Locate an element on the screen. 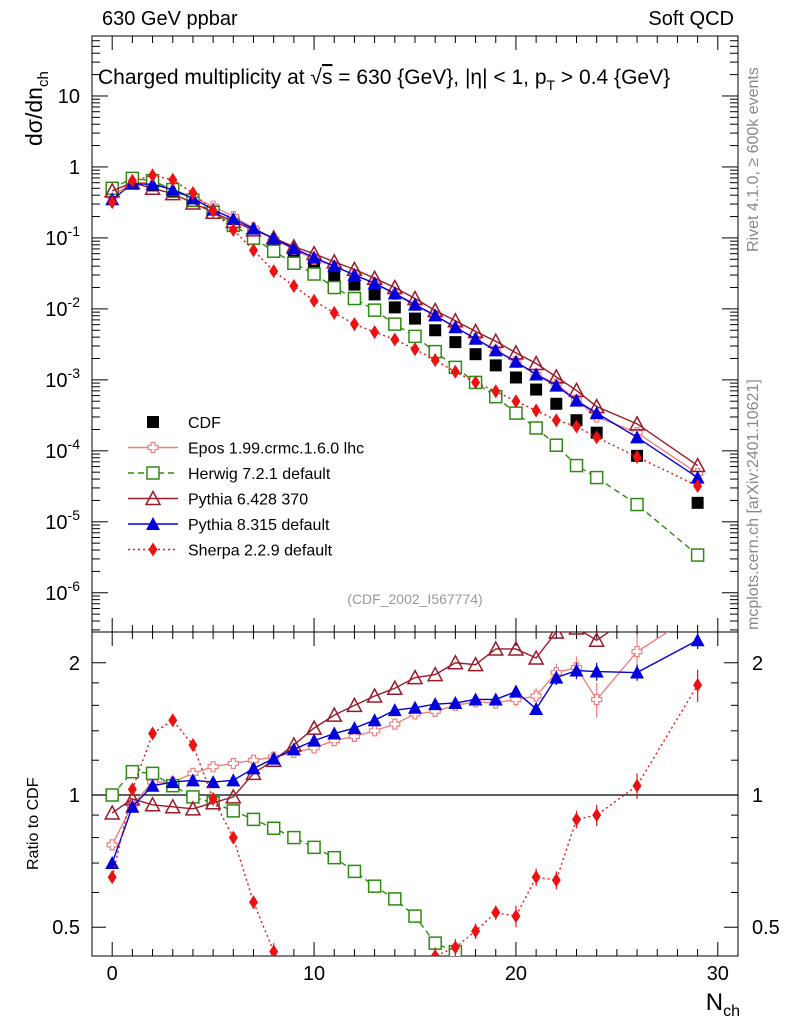 This screenshot has width=786, height=1024. y-tick-label: 10⁻⁴ is located at coordinates (62, 449).